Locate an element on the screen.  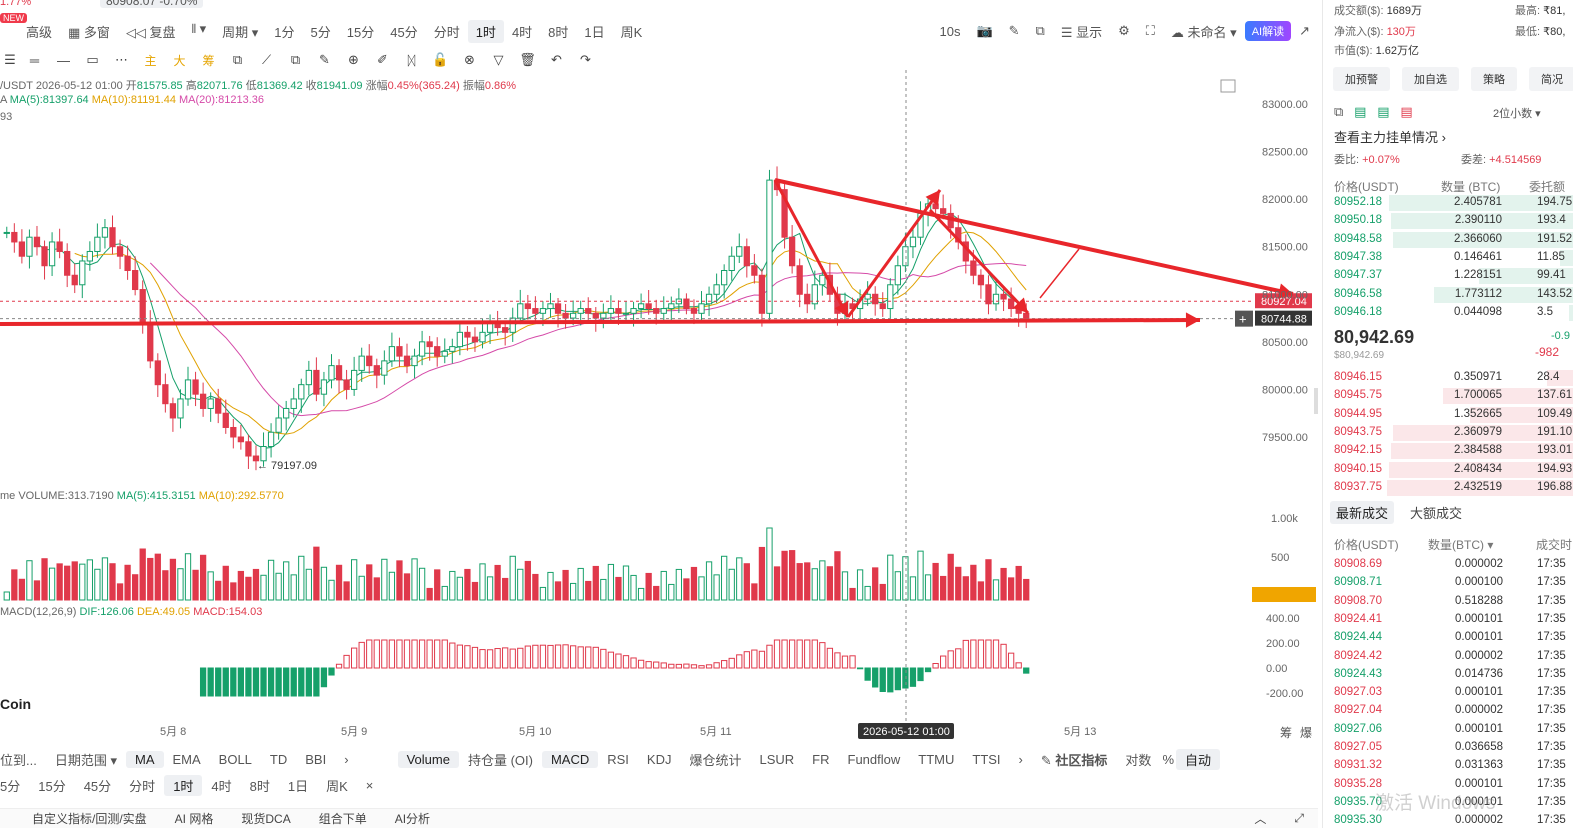
tab-large-trades: 大额成交 is located at coordinates (1436, 513).